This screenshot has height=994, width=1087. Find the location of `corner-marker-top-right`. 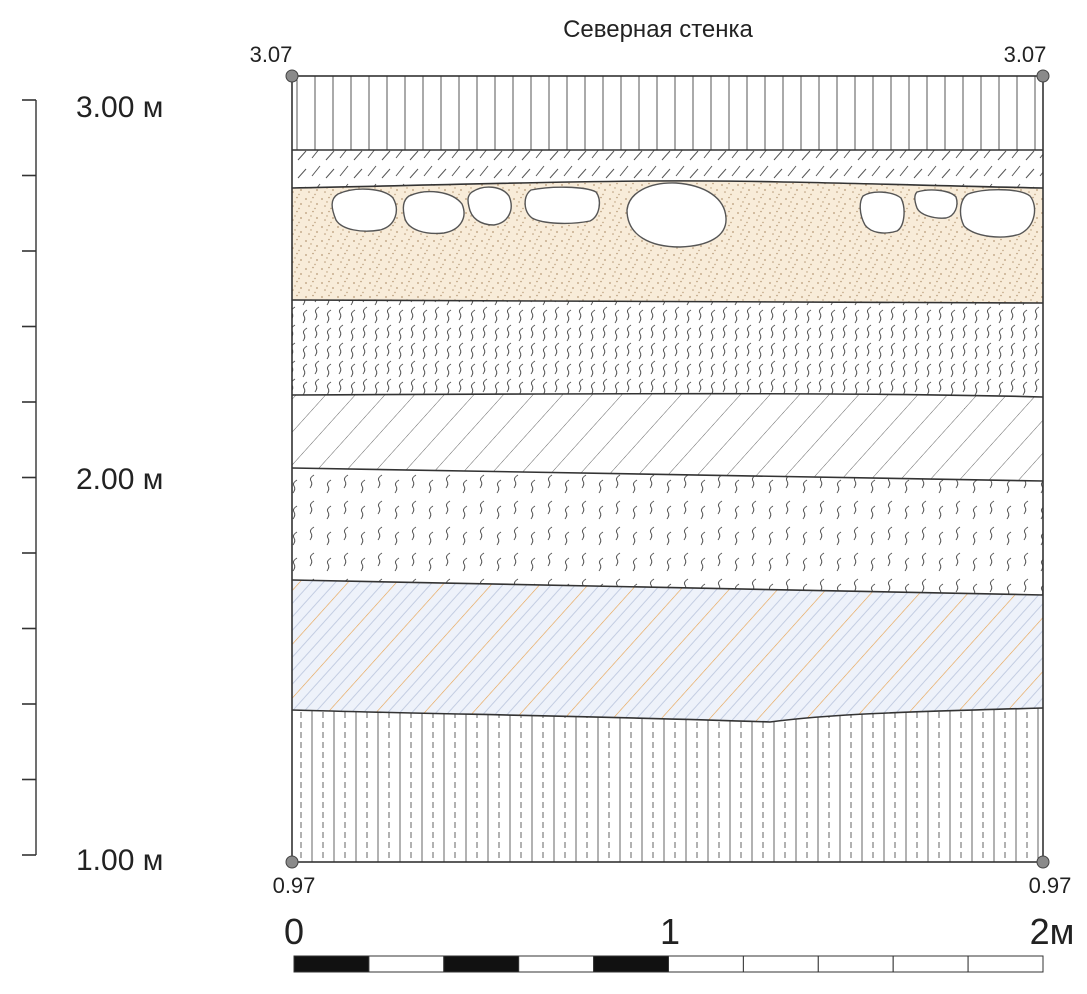

corner-marker-top-right is located at coordinates (1043, 76).